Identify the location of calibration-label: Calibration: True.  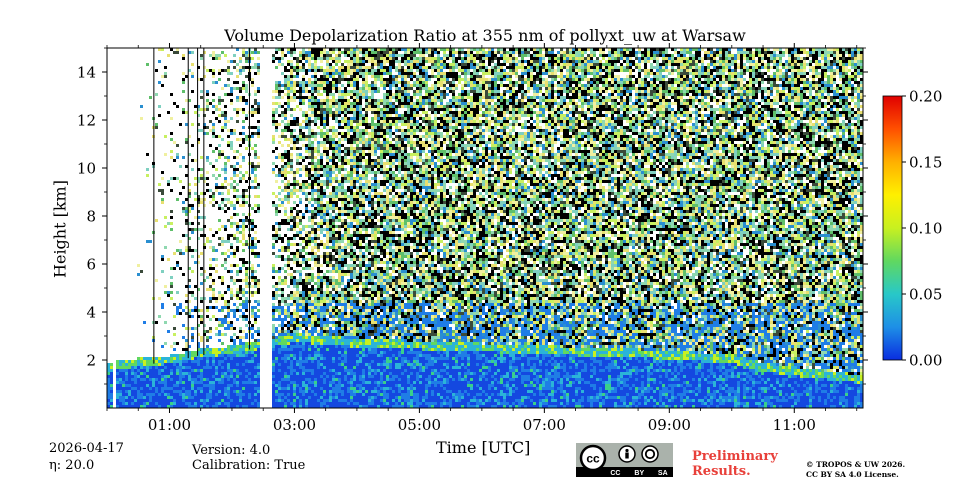
(248, 466).